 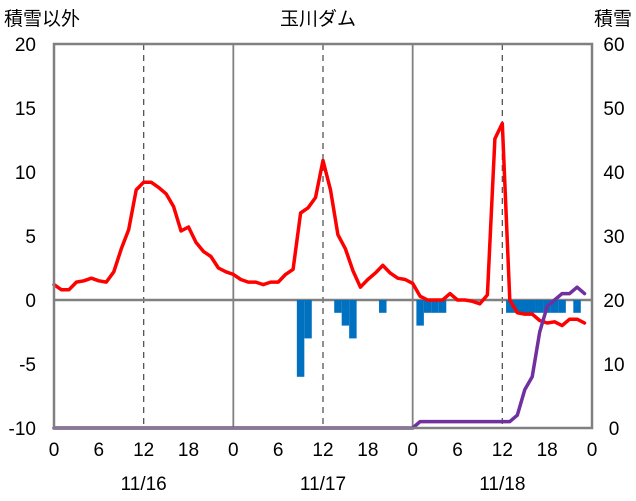 What do you see at coordinates (144, 484) in the screenshot?
I see `day-label: 11/16` at bounding box center [144, 484].